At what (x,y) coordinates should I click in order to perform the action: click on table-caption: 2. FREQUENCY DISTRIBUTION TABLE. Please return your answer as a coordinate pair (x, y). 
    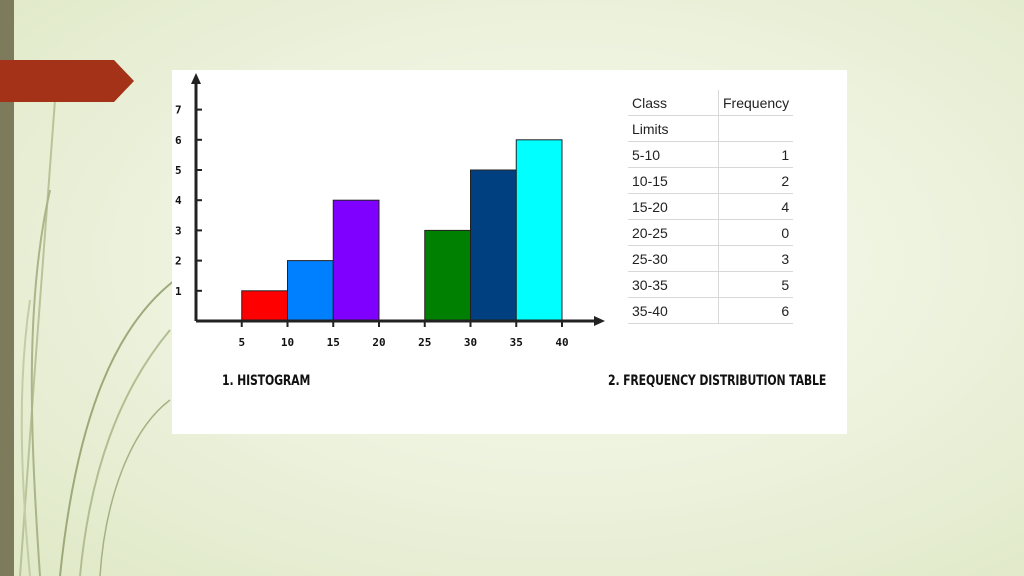
    Looking at the image, I should click on (717, 381).